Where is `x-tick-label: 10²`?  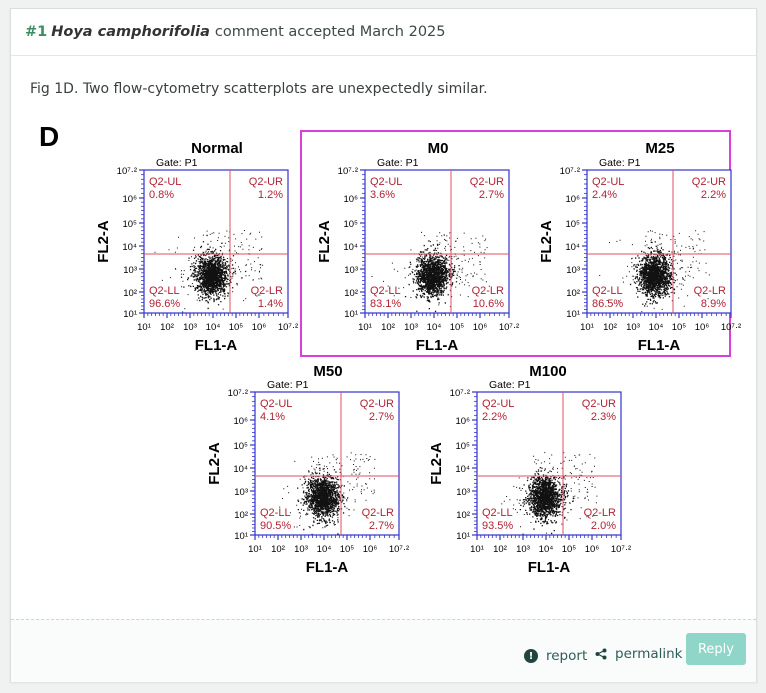
x-tick-label: 10² is located at coordinates (278, 549).